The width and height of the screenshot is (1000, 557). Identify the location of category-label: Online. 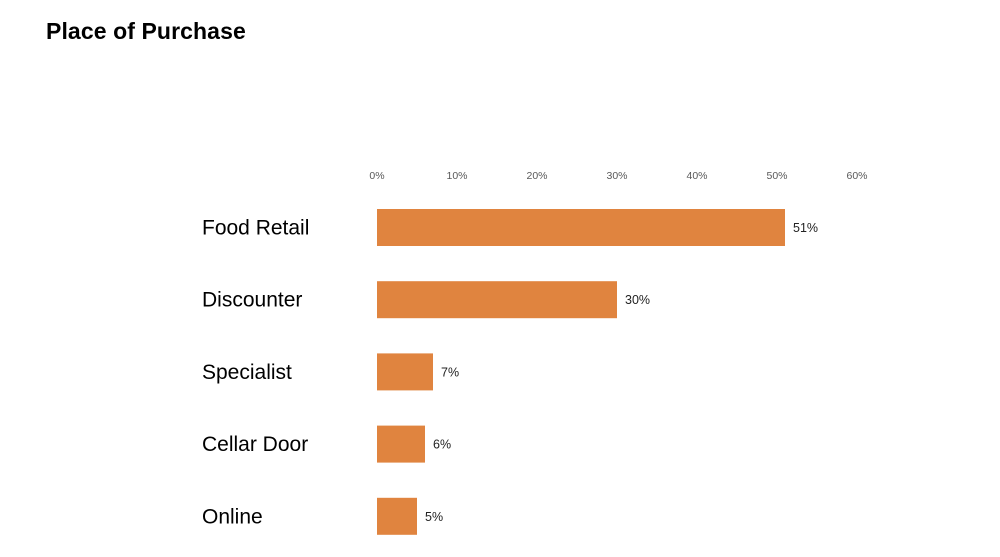
(232, 516).